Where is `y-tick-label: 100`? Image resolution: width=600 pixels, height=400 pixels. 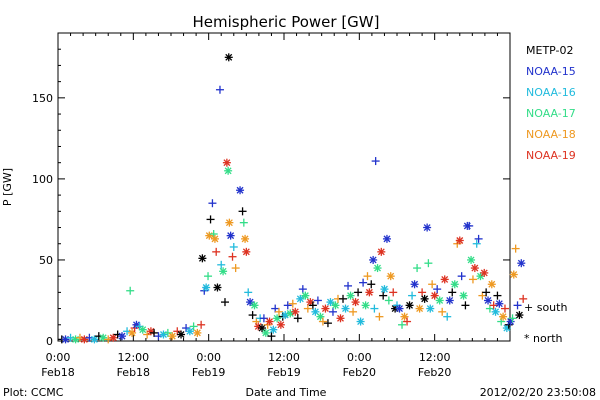
y-tick-label: 100 is located at coordinates (42, 179).